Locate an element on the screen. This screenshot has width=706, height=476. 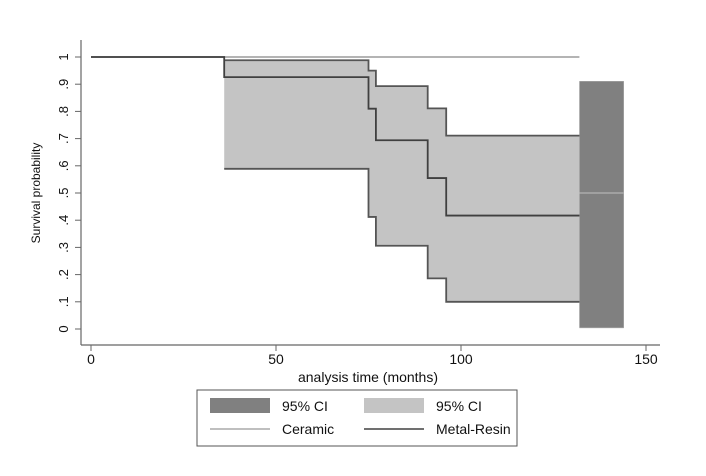
metal-resin-ci-lower is located at coordinates (402, 235).